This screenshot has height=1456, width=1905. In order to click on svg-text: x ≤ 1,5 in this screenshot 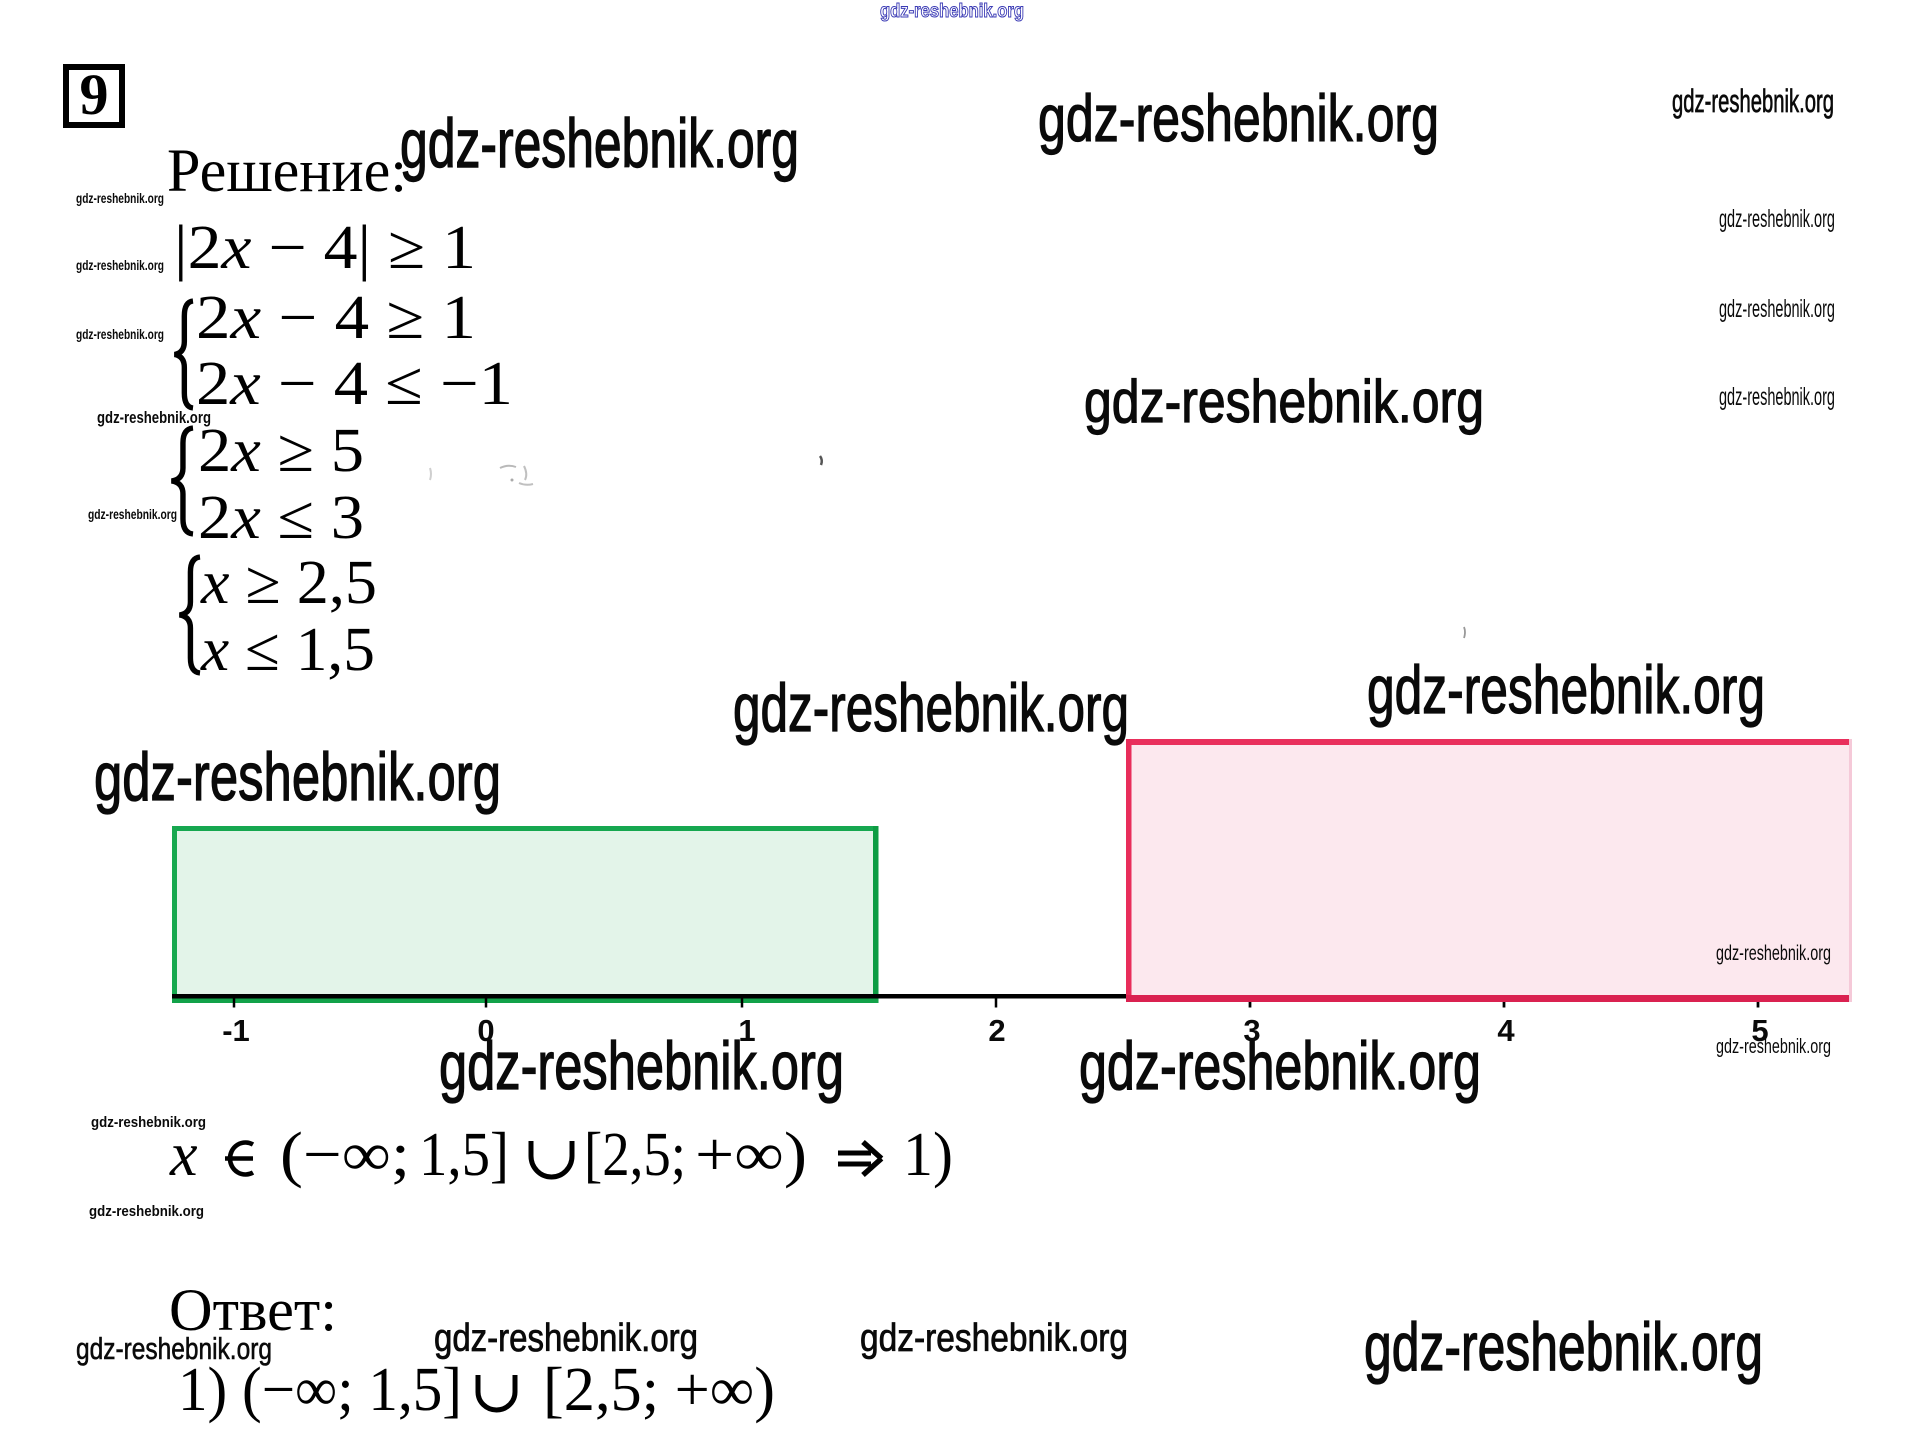, I will do `click(287, 650)`.